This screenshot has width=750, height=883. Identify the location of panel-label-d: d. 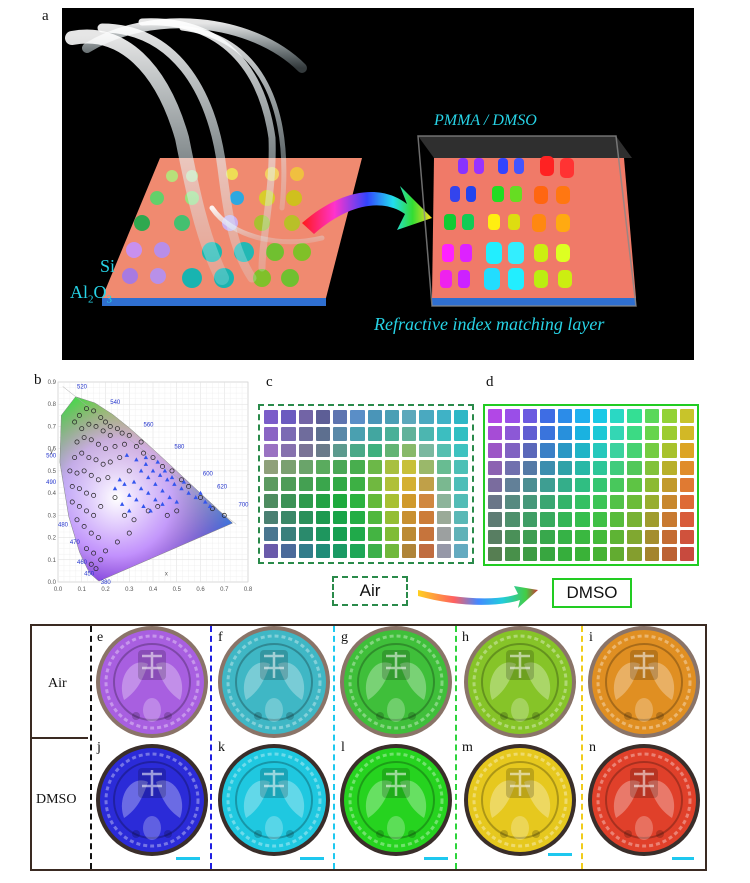
(490, 382).